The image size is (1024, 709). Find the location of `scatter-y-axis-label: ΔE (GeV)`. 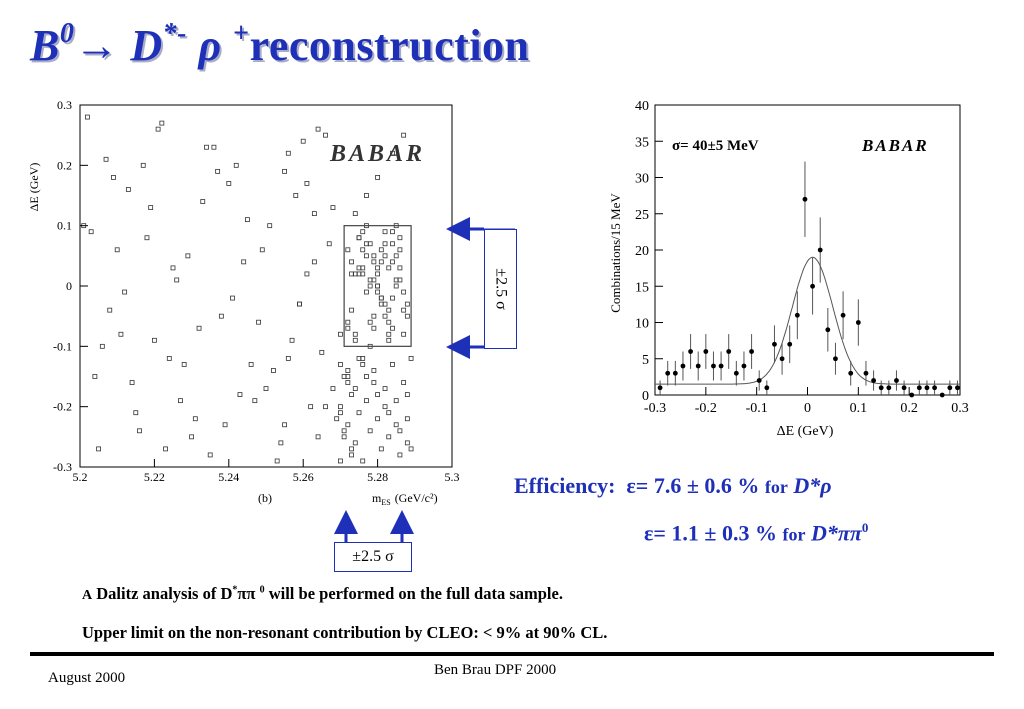

scatter-y-axis-label: ΔE (GeV) is located at coordinates (34, 187).